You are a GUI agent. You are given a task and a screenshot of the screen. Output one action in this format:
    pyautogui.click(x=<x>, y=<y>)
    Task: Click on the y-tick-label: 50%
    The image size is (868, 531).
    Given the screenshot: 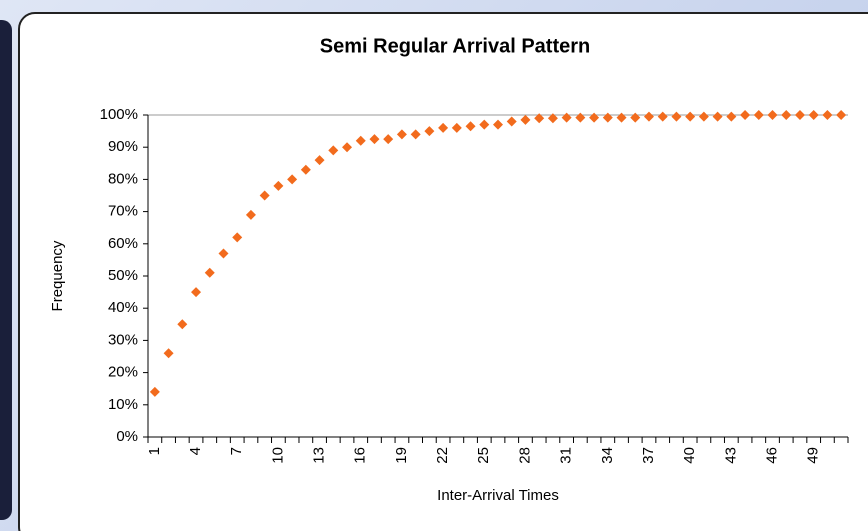 What is the action you would take?
    pyautogui.click(x=123, y=275)
    